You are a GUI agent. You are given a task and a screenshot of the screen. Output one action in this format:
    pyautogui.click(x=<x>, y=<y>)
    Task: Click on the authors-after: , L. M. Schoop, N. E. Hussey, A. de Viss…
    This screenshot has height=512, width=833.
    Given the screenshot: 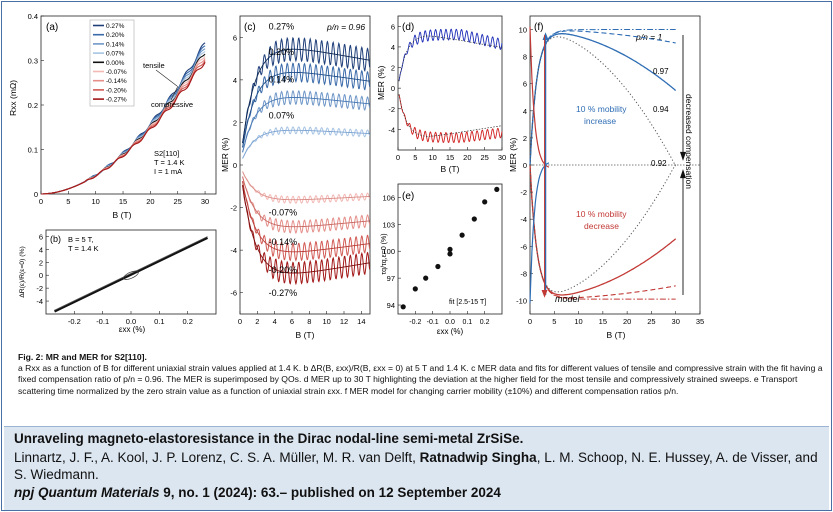 What is the action you would take?
    pyautogui.click(x=416, y=466)
    